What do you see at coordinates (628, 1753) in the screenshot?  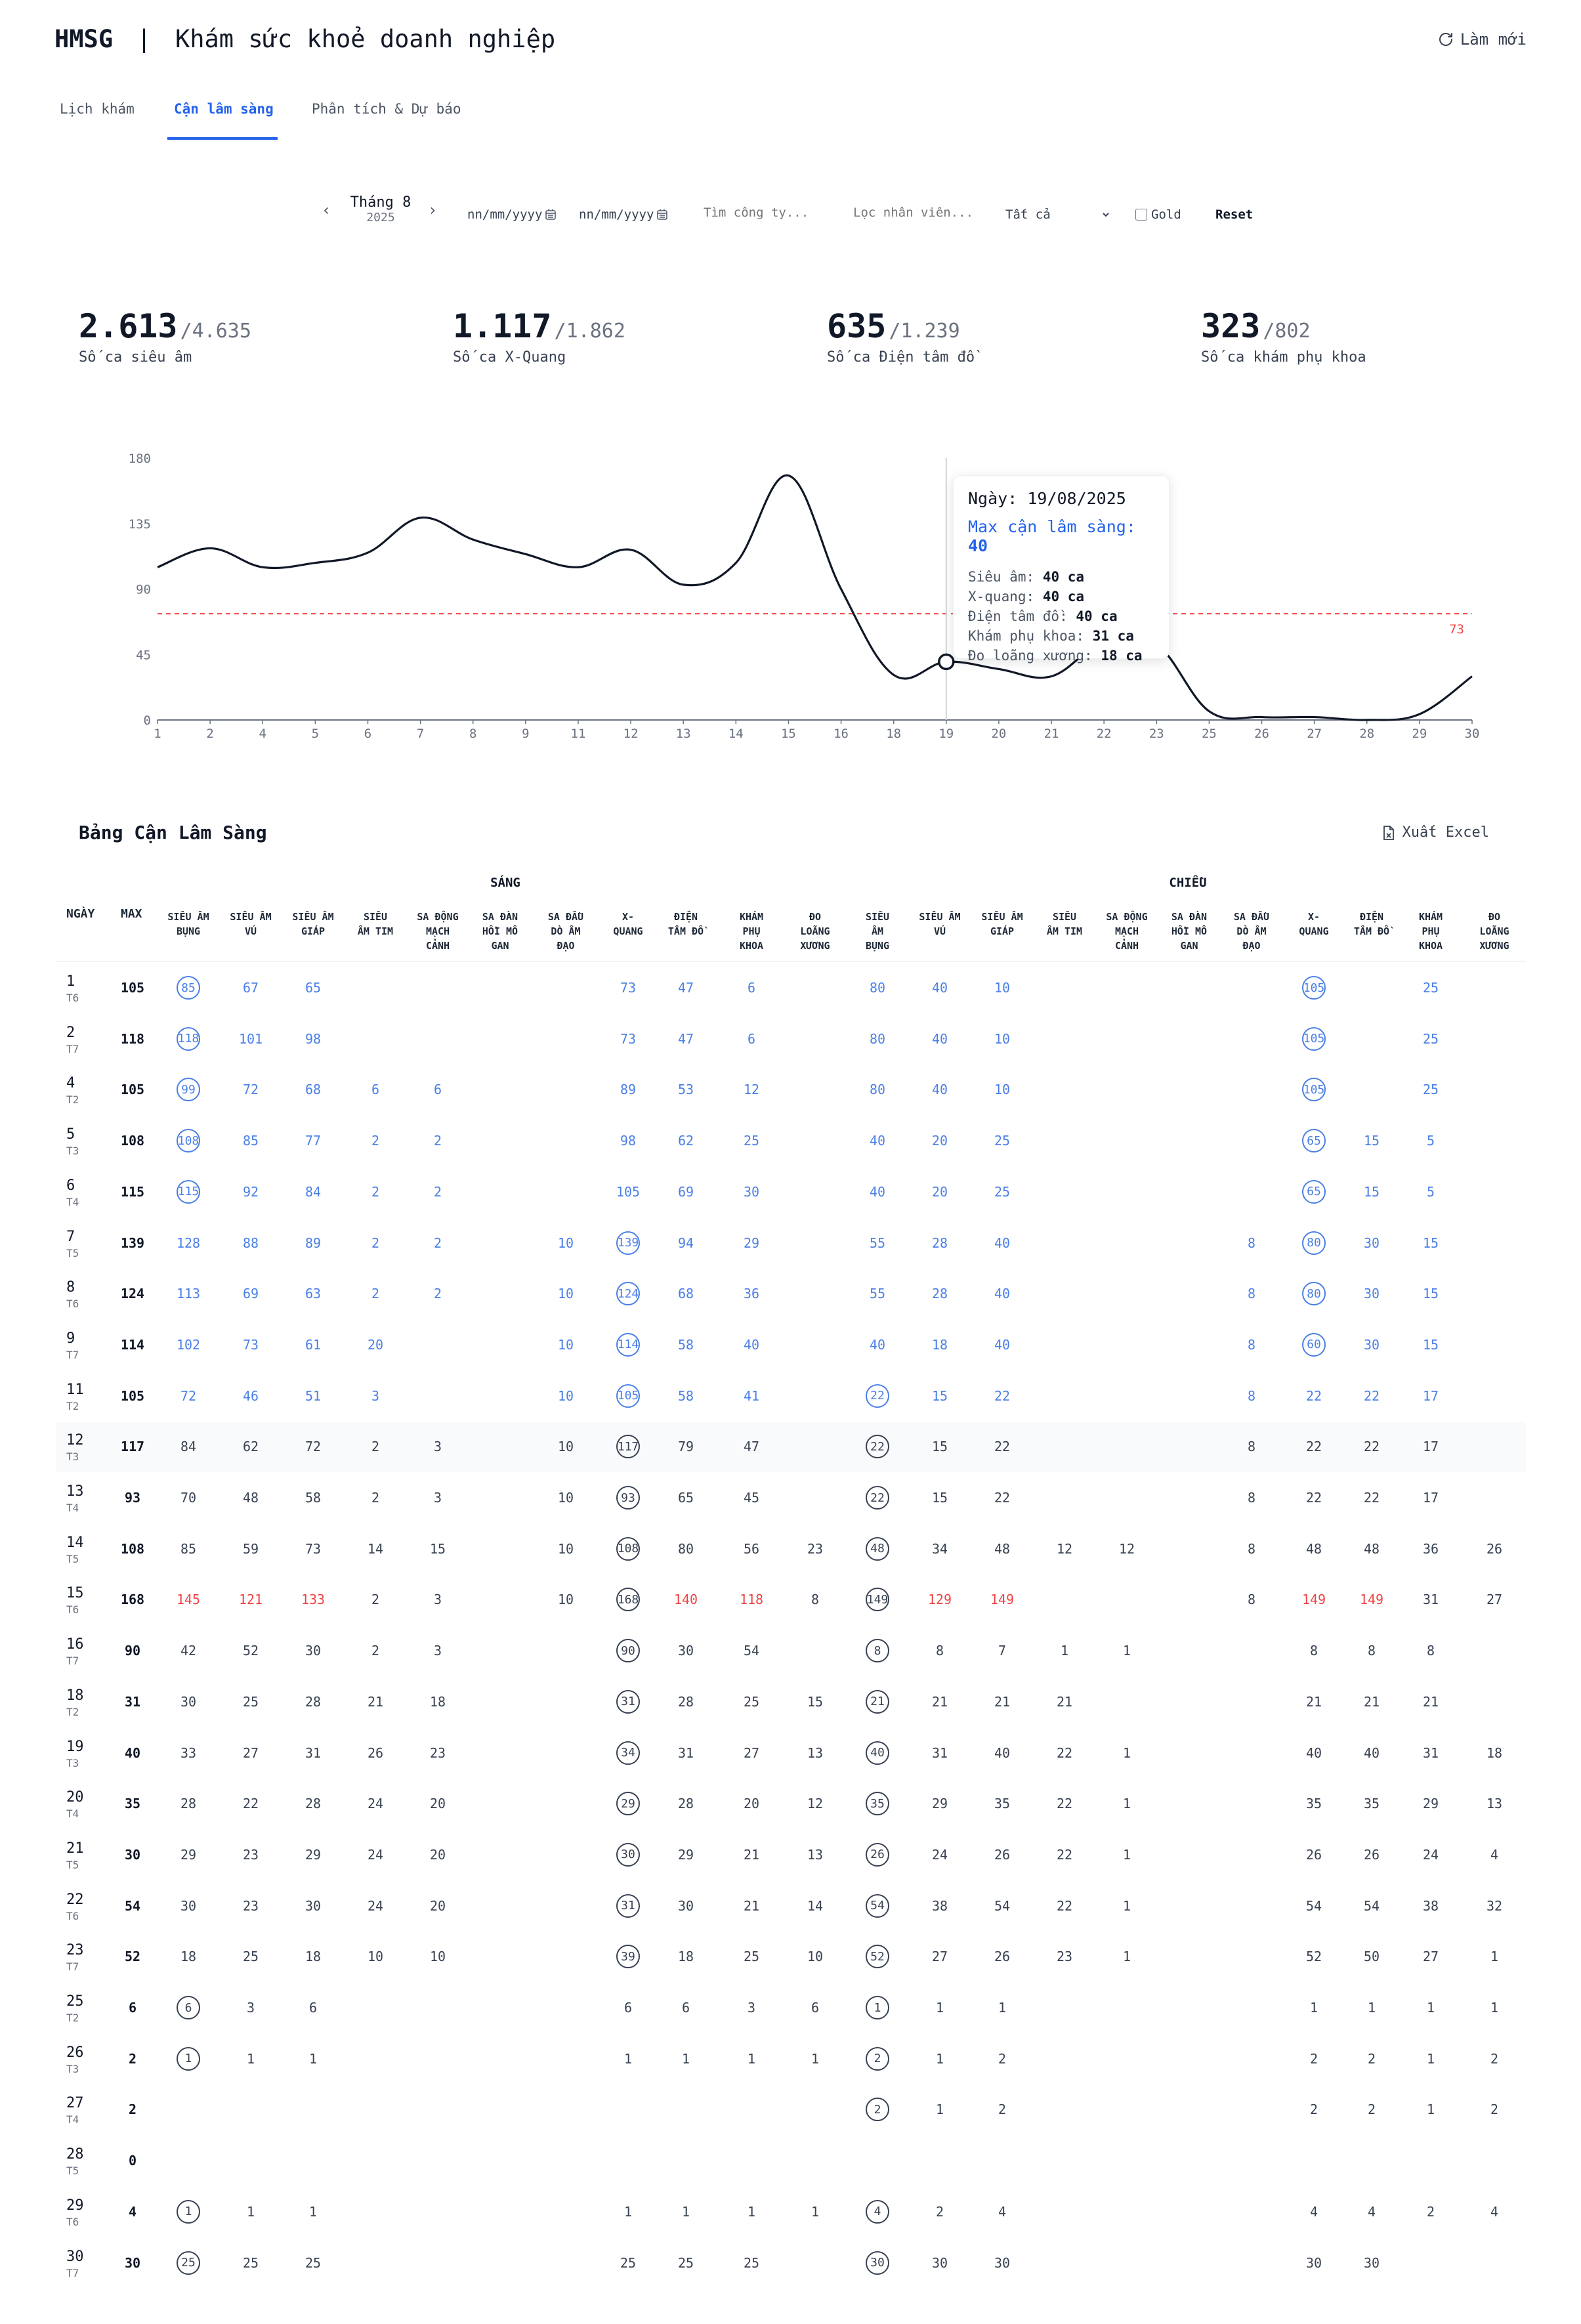 I see `max-highlight-cell: 34` at bounding box center [628, 1753].